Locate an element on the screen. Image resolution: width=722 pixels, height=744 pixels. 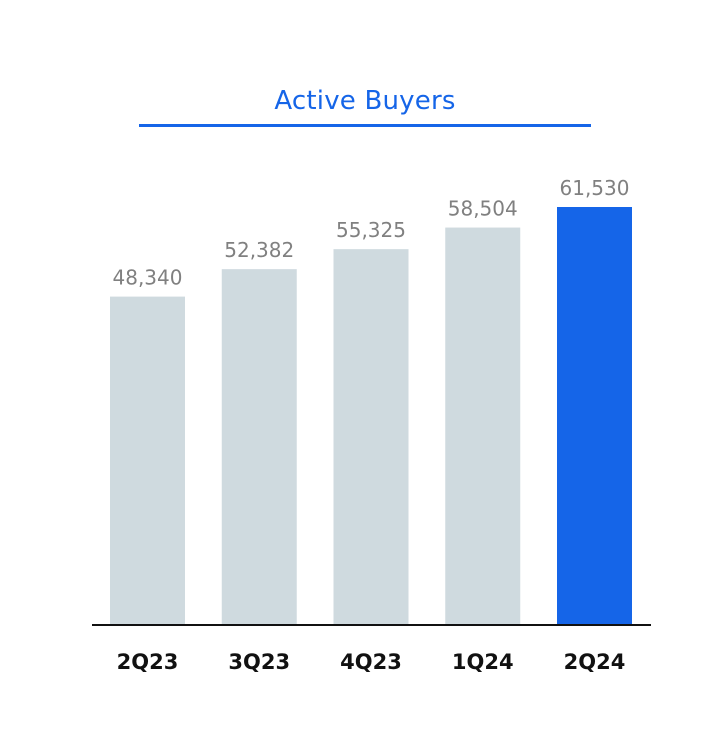
bar-4q23 is located at coordinates (371, 437).